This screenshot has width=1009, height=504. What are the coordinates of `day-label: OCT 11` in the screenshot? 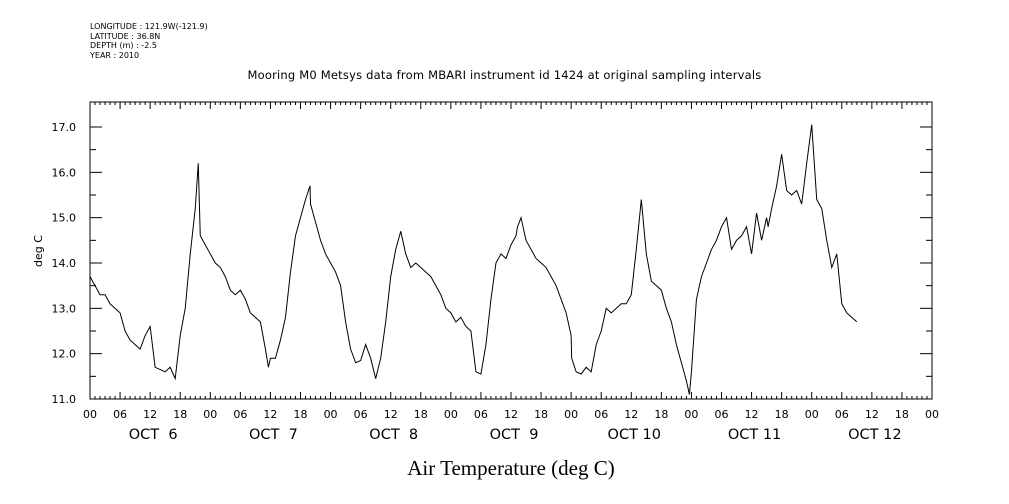 It's located at (754, 435).